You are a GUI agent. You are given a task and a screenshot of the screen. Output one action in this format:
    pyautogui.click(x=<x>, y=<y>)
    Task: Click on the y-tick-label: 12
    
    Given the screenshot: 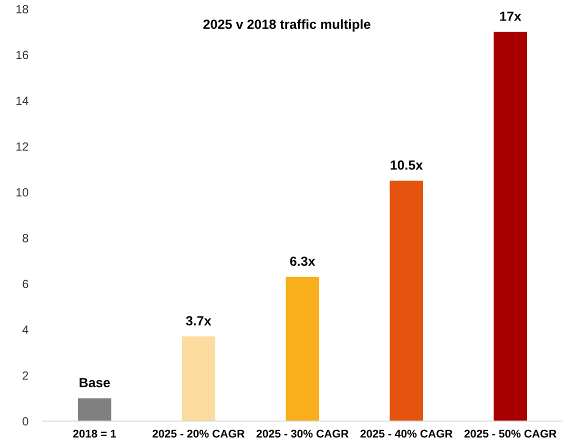 What is the action you would take?
    pyautogui.click(x=22, y=146)
    